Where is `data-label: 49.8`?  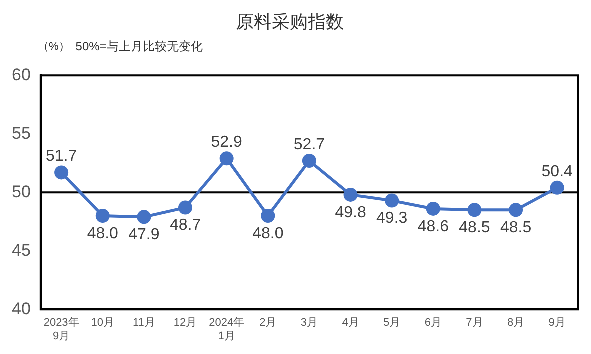
data-label: 49.8 is located at coordinates (350, 213).